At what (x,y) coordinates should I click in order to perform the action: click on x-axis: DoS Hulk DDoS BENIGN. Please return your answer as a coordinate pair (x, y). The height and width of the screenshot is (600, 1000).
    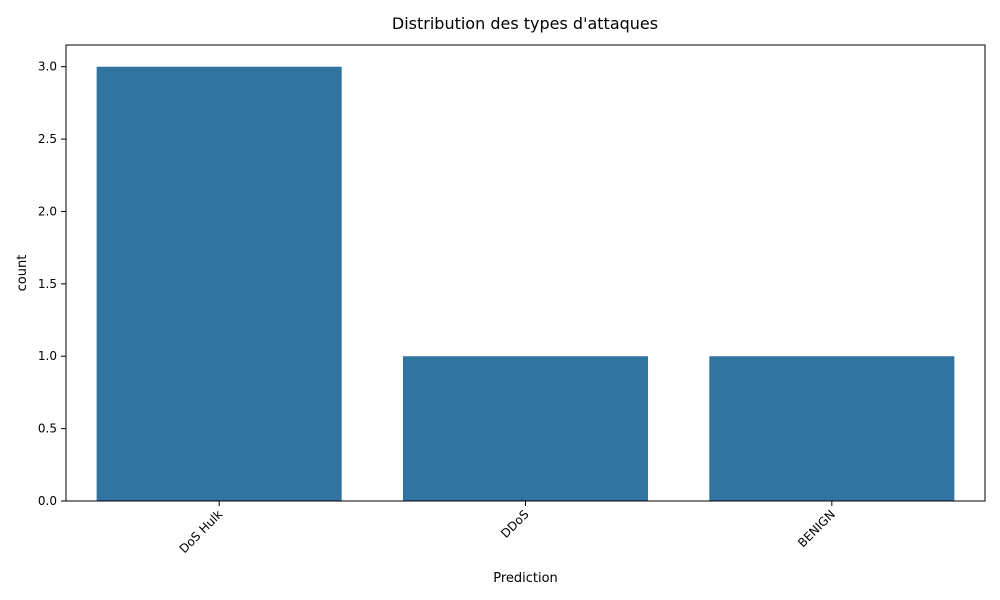
    Looking at the image, I should click on (507, 528).